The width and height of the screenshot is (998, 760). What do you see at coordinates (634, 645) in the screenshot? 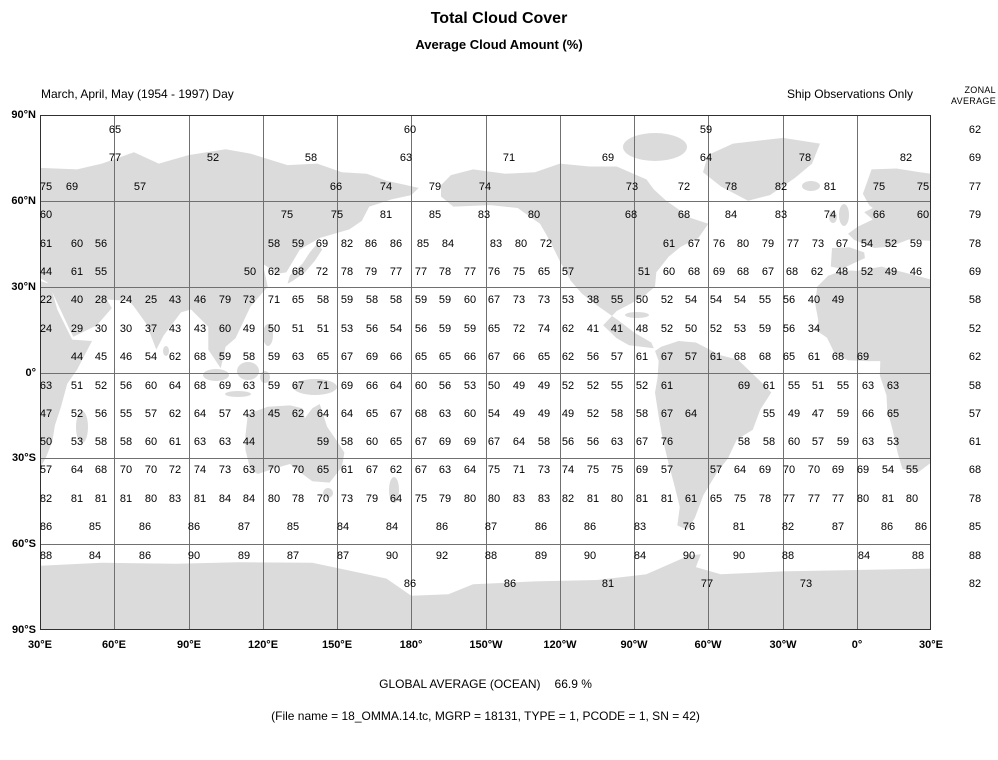
I see `longitude-tick-label: 90°W` at bounding box center [634, 645].